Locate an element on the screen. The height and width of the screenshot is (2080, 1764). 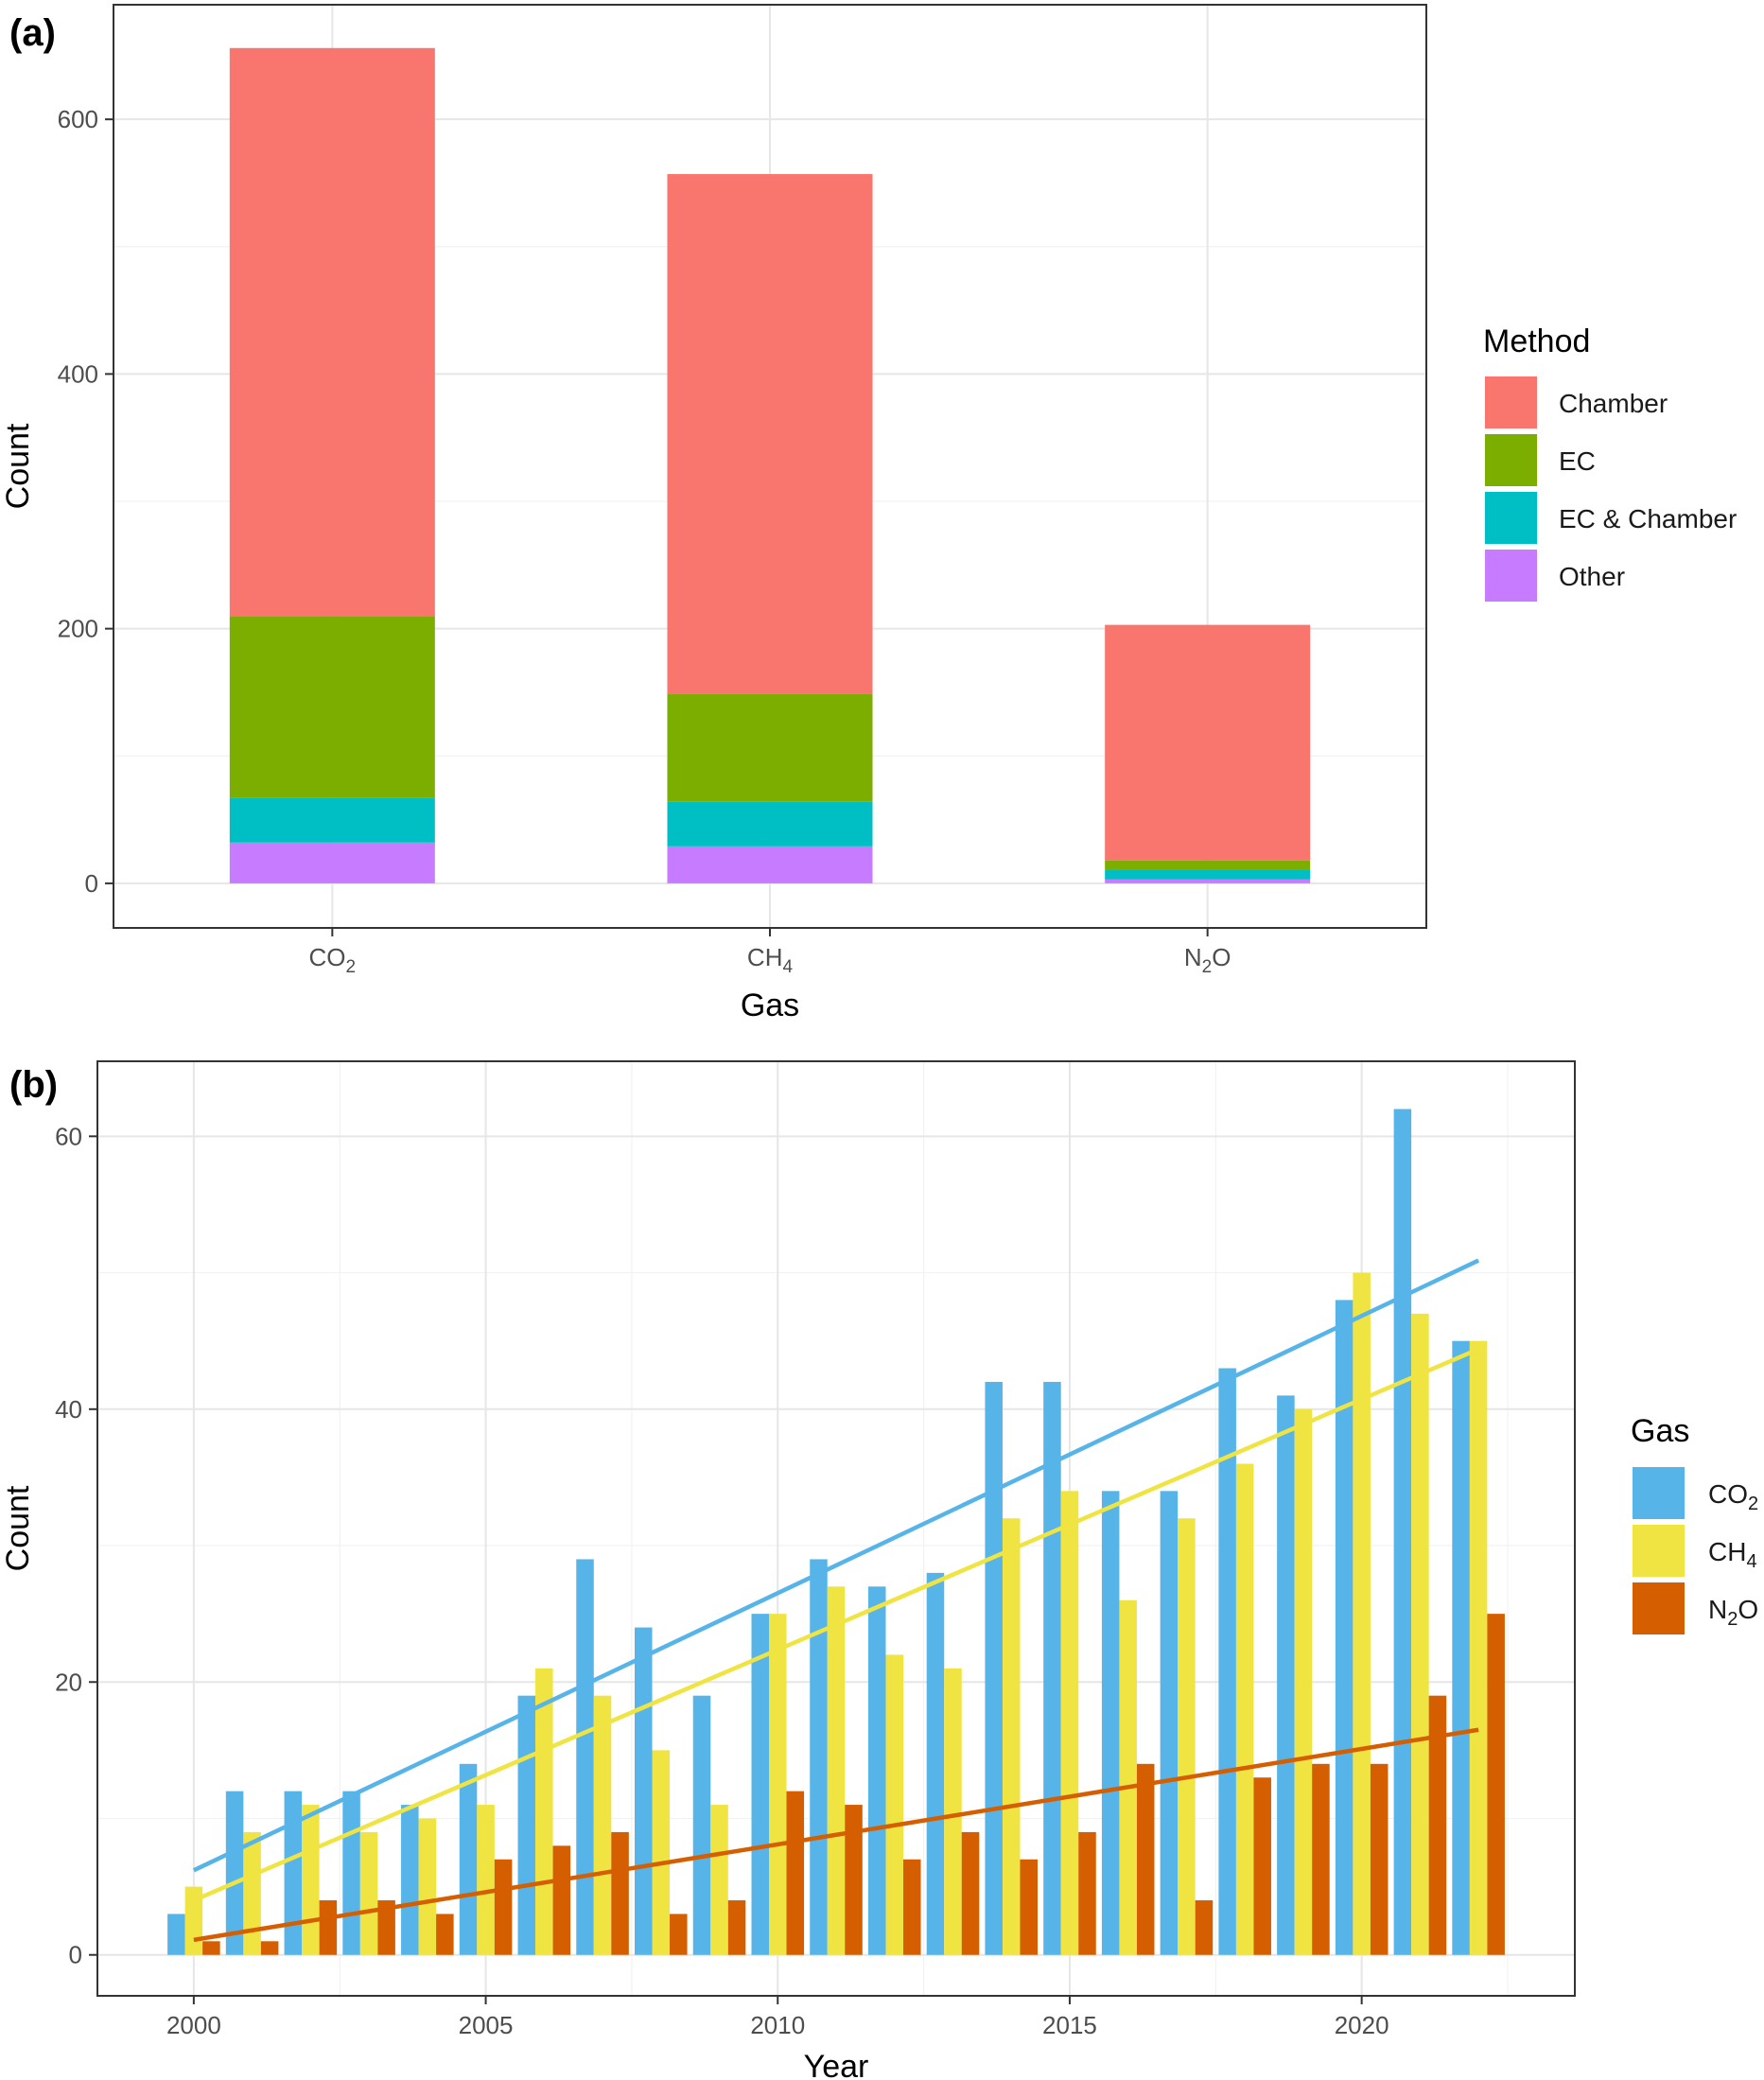
x-tick-label: 2000 is located at coordinates (193, 2025).